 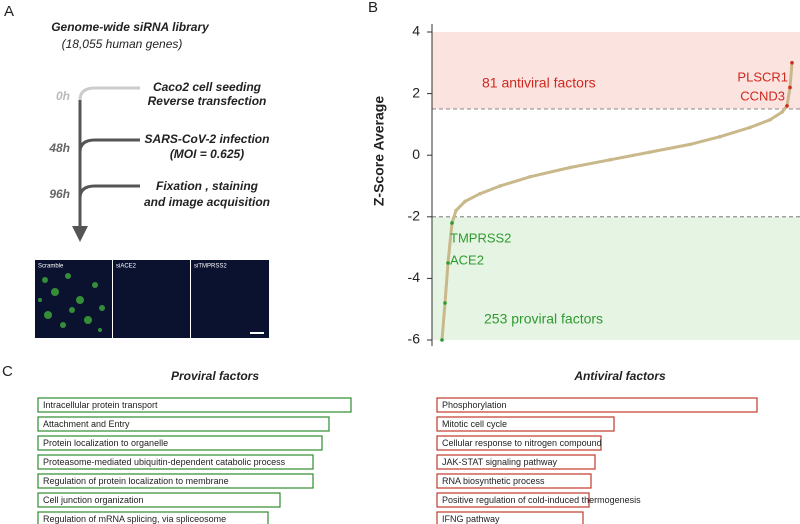 What do you see at coordinates (762, 76) in the screenshot?
I see `annotation: PLSCR1` at bounding box center [762, 76].